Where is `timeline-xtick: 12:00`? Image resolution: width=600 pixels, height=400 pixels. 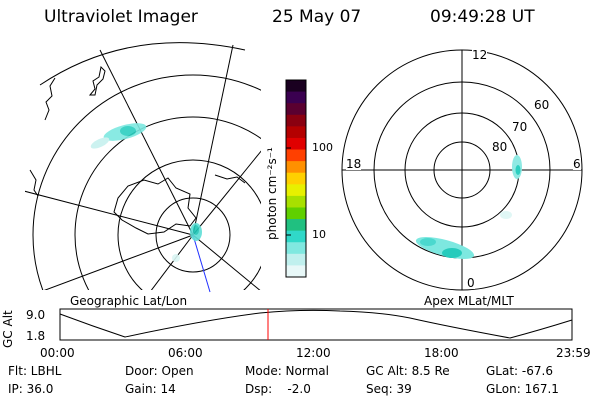 timeline-xtick: 12:00 is located at coordinates (313, 353).